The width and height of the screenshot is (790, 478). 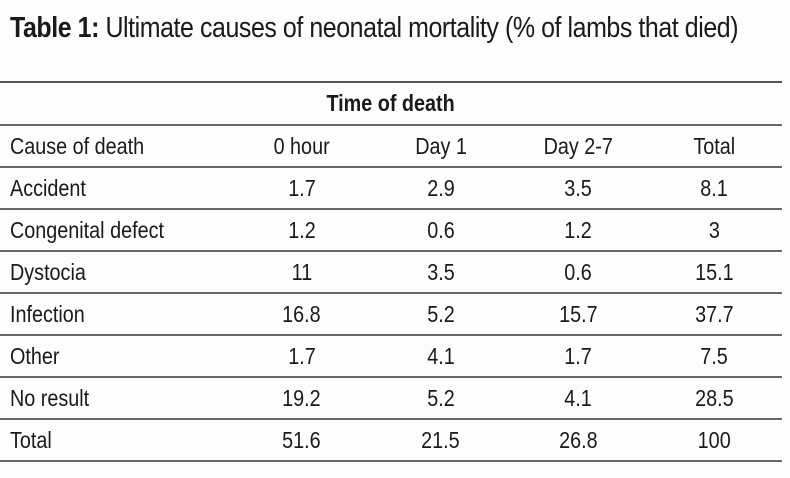 I want to click on value-cell: 8.1, so click(x=713, y=188).